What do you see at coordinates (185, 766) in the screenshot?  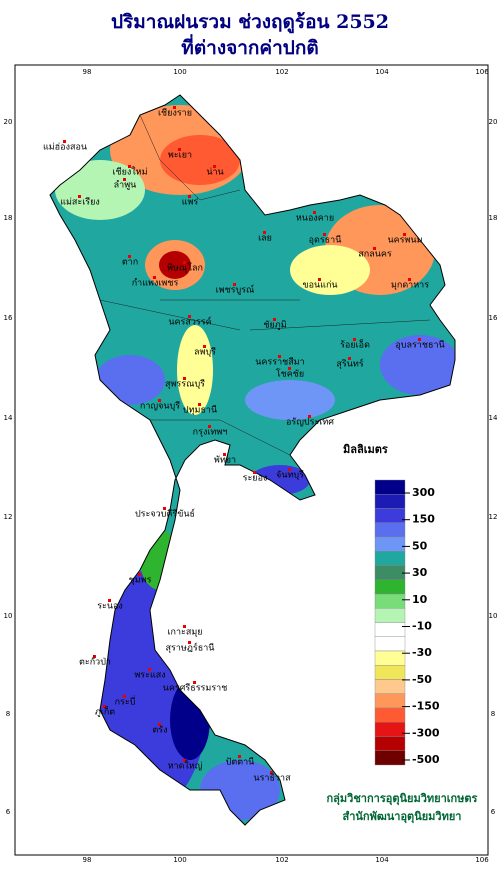 I see `place-name: หาดใหญ่` at bounding box center [185, 766].